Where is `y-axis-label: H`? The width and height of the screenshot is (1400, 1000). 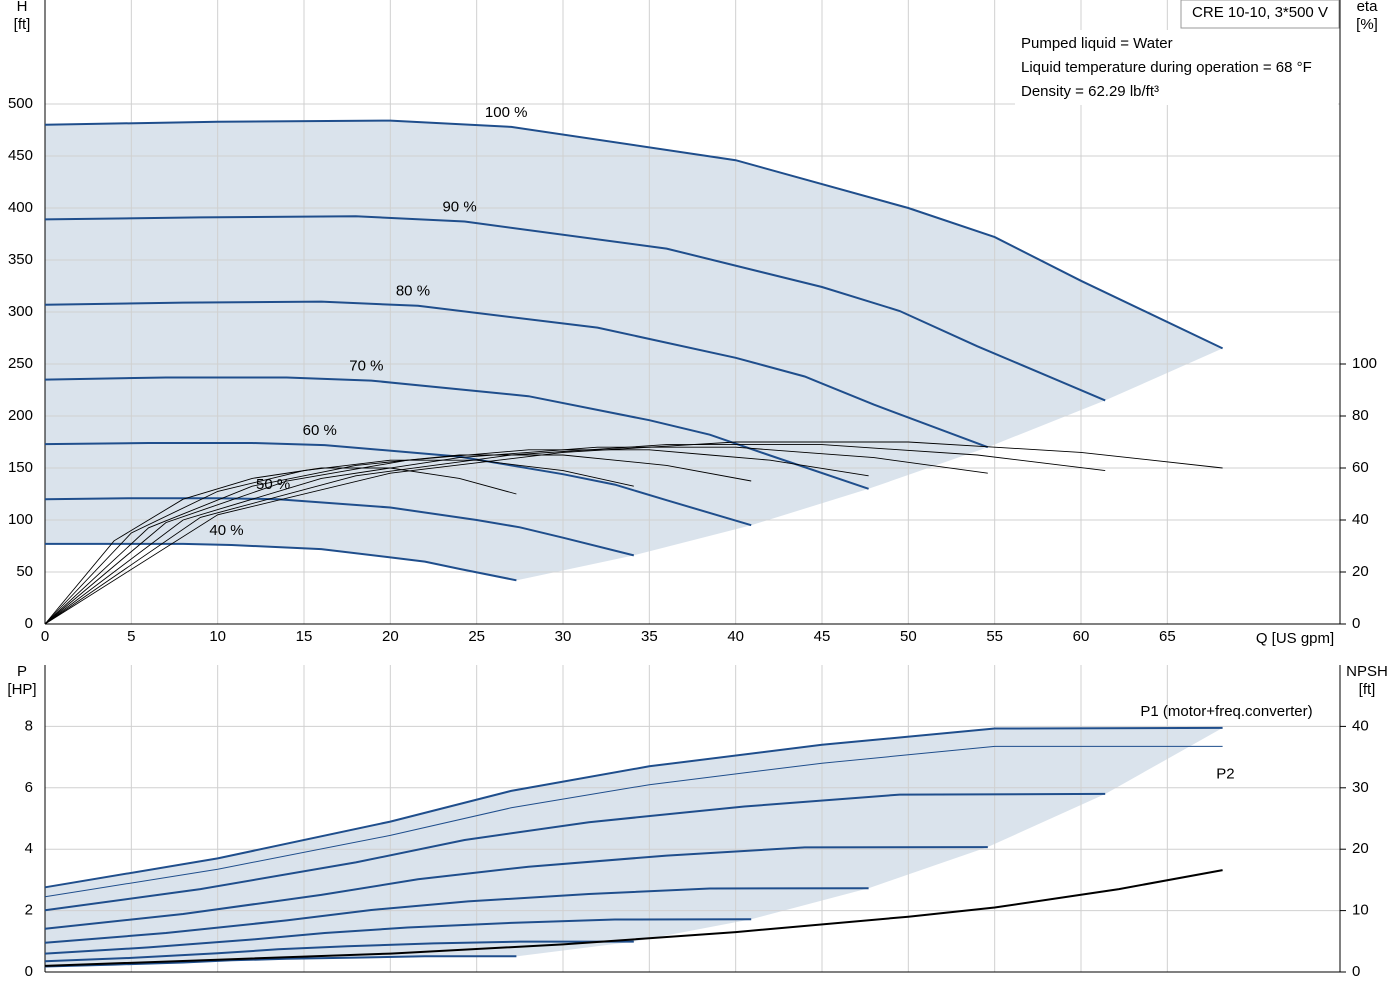
y-axis-label: H is located at coordinates (22, 7).